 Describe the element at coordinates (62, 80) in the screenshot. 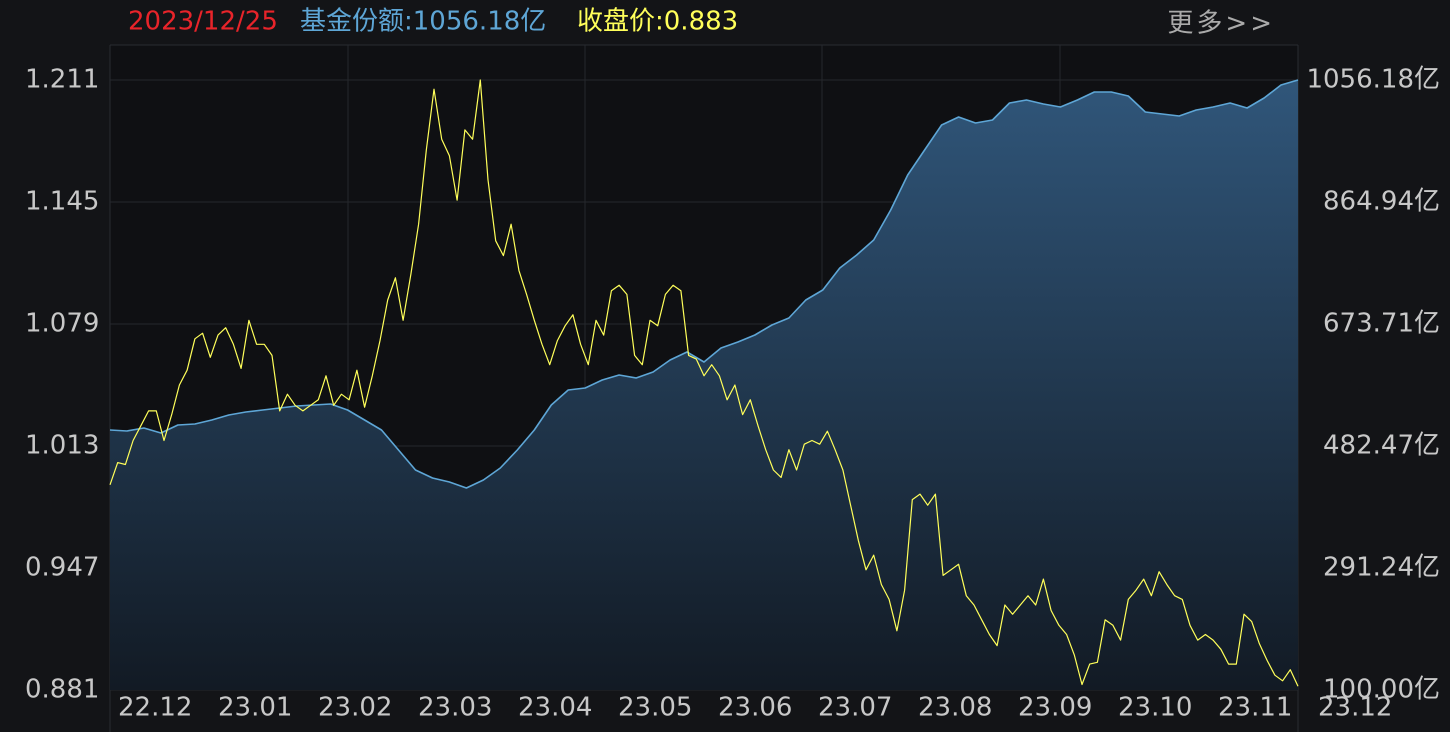

I see `y-tick-label: 1.211` at that location.